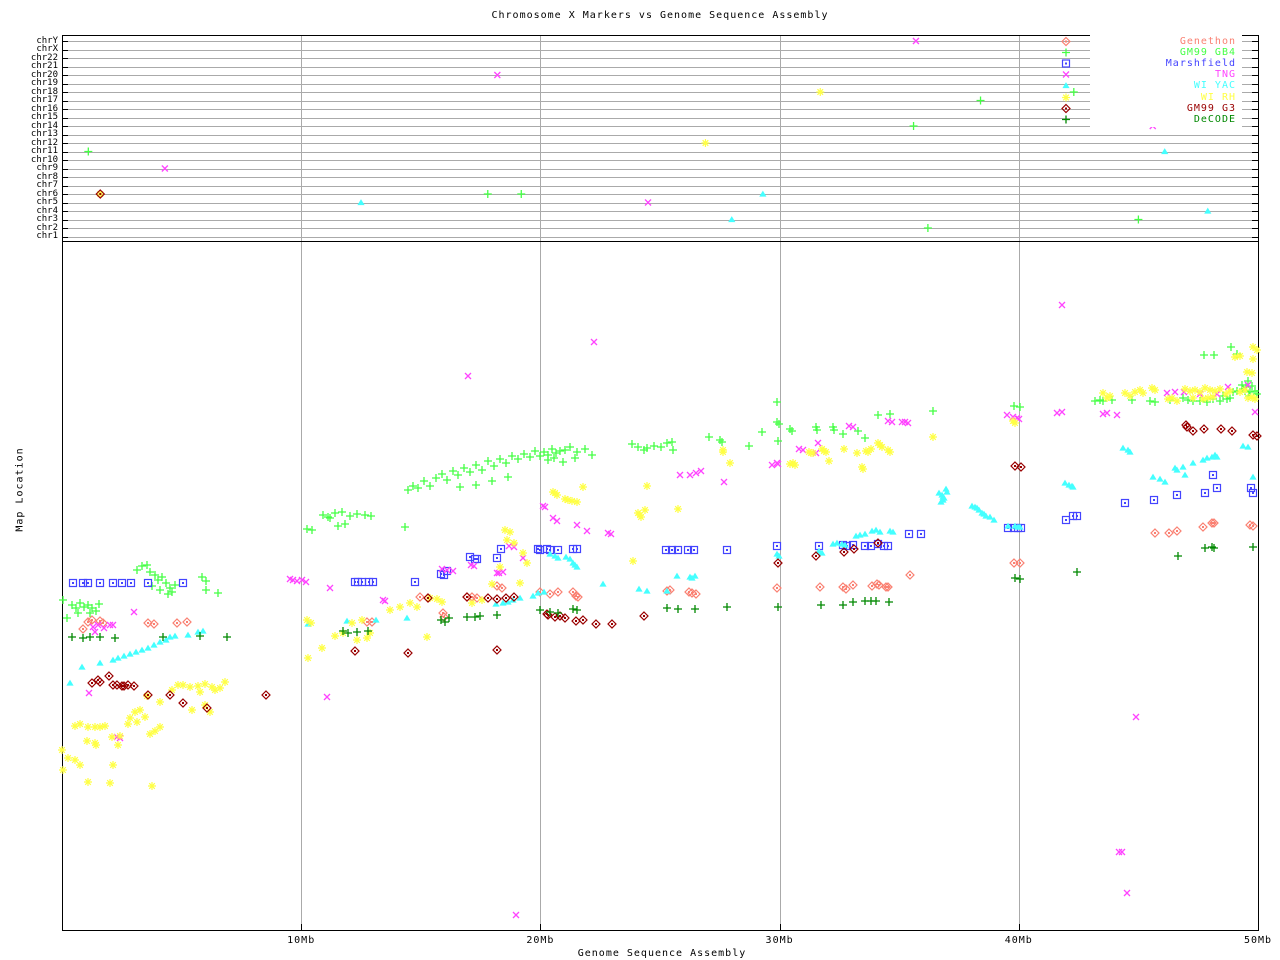 The width and height of the screenshot is (1280, 960). What do you see at coordinates (44, 108) in the screenshot?
I see `chromosome-label-chr16: chr16` at bounding box center [44, 108].